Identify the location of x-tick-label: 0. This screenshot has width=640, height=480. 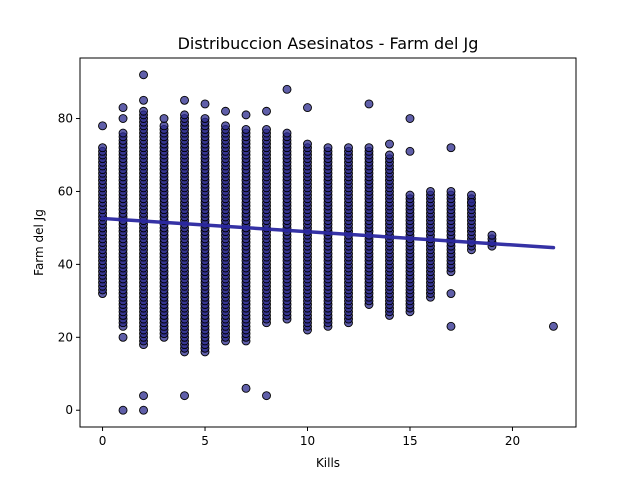
(103, 441).